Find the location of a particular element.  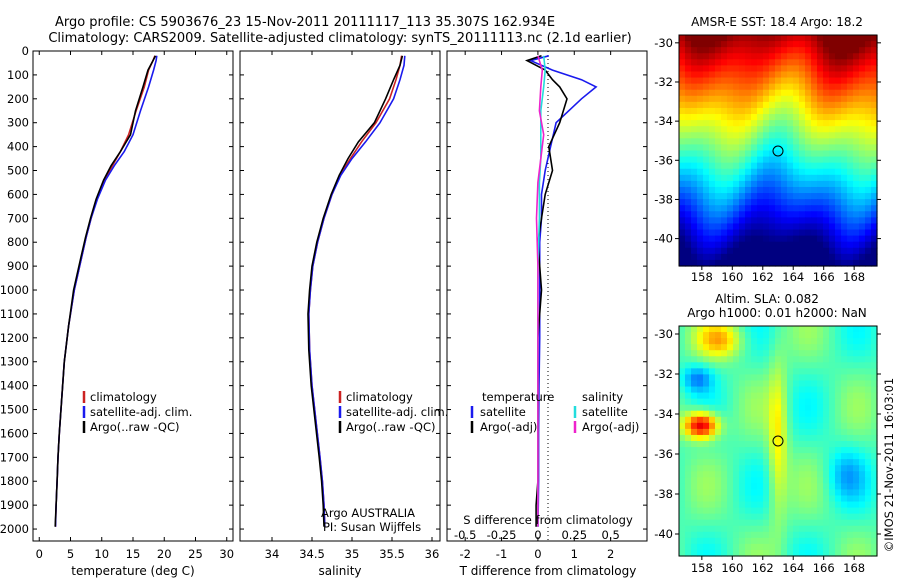

temperature-xlabel: temperature (deg C) is located at coordinates (132, 571).